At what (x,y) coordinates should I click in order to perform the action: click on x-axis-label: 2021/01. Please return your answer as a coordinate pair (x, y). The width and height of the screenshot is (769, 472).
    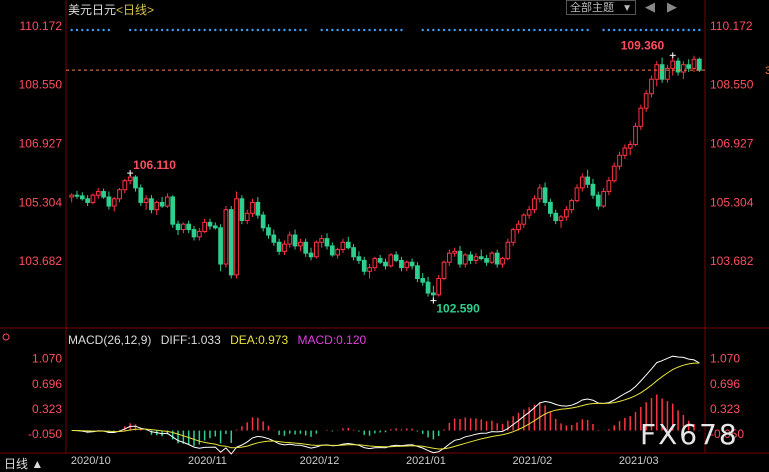
    Looking at the image, I should click on (426, 461).